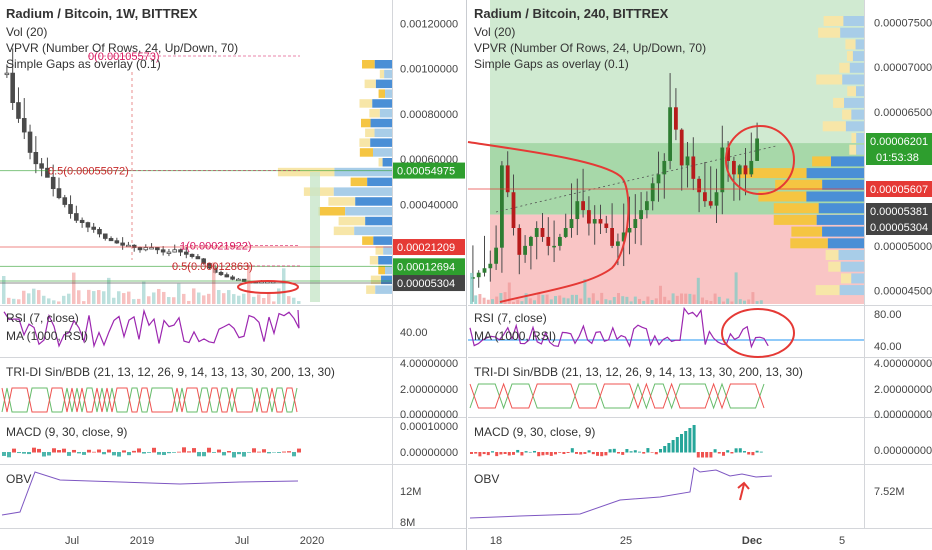 The height and width of the screenshot is (550, 932). Describe the element at coordinates (72, 541) in the screenshot. I see `x-tick-label: Jul` at that location.